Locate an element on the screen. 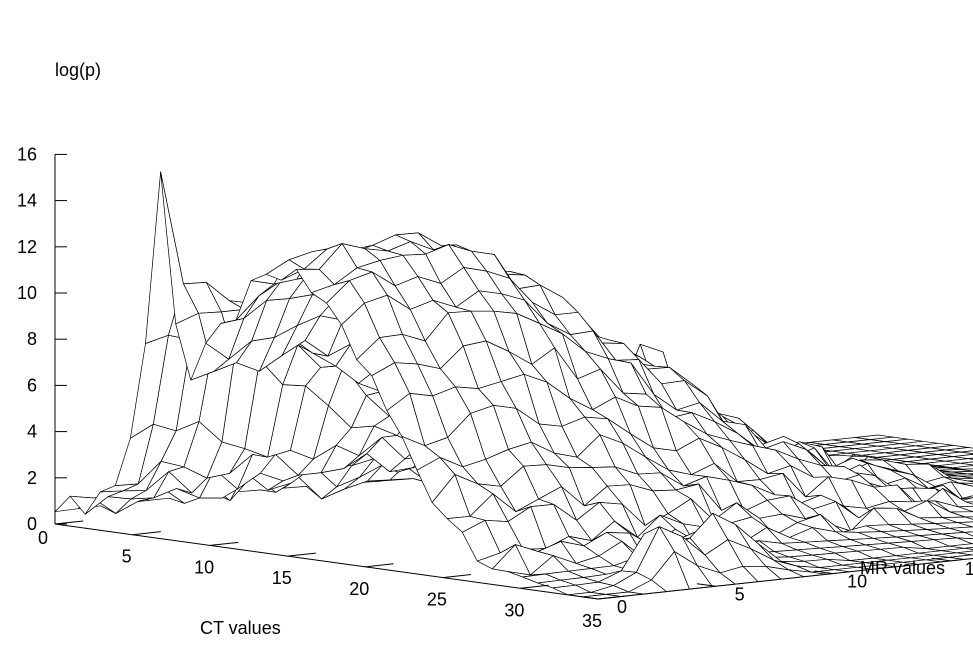  ct-tick-label: 5 is located at coordinates (127, 557).